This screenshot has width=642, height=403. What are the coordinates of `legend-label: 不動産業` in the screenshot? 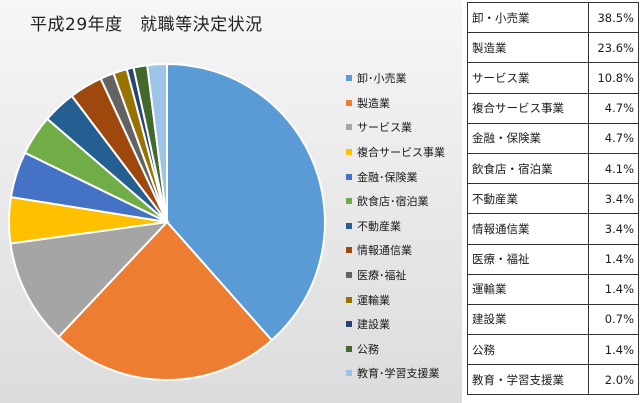 It's located at (379, 226).